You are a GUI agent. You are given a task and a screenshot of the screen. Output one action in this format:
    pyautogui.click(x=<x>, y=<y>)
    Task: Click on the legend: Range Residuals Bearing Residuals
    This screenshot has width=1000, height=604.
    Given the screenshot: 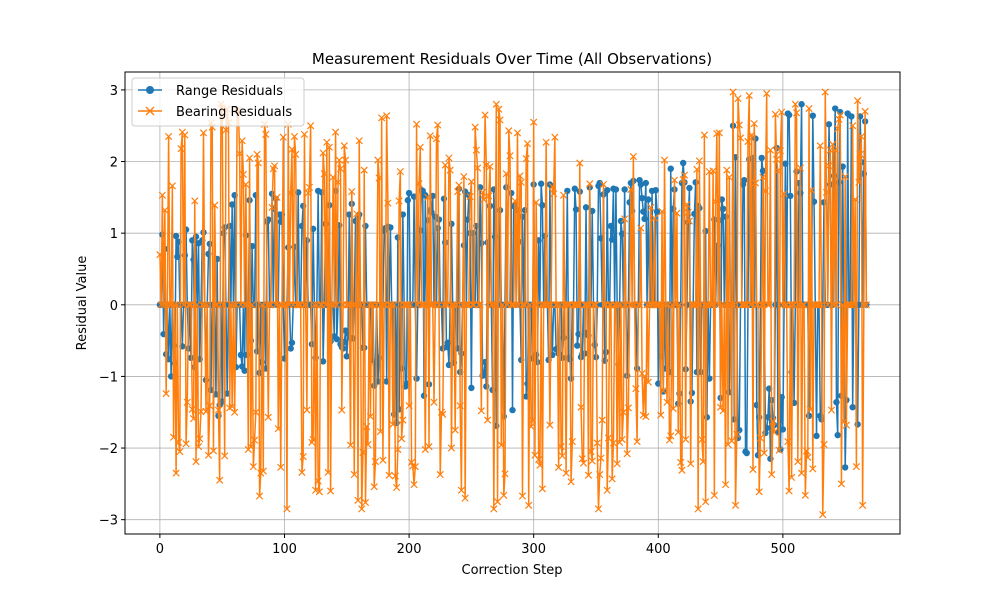 What is the action you would take?
    pyautogui.click(x=218, y=102)
    